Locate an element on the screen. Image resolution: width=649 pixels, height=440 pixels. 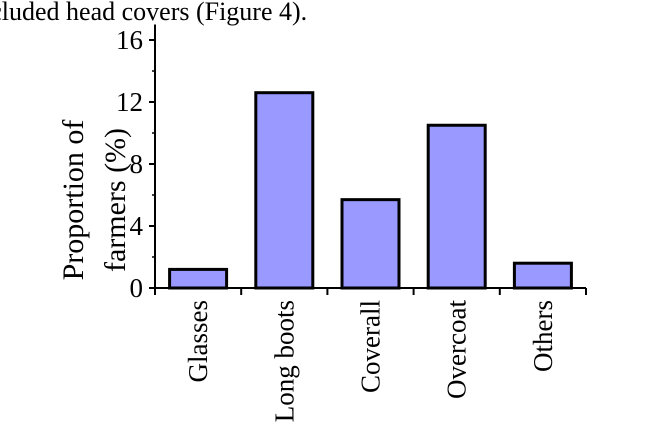
x-axis-ticks is located at coordinates (370, 291).